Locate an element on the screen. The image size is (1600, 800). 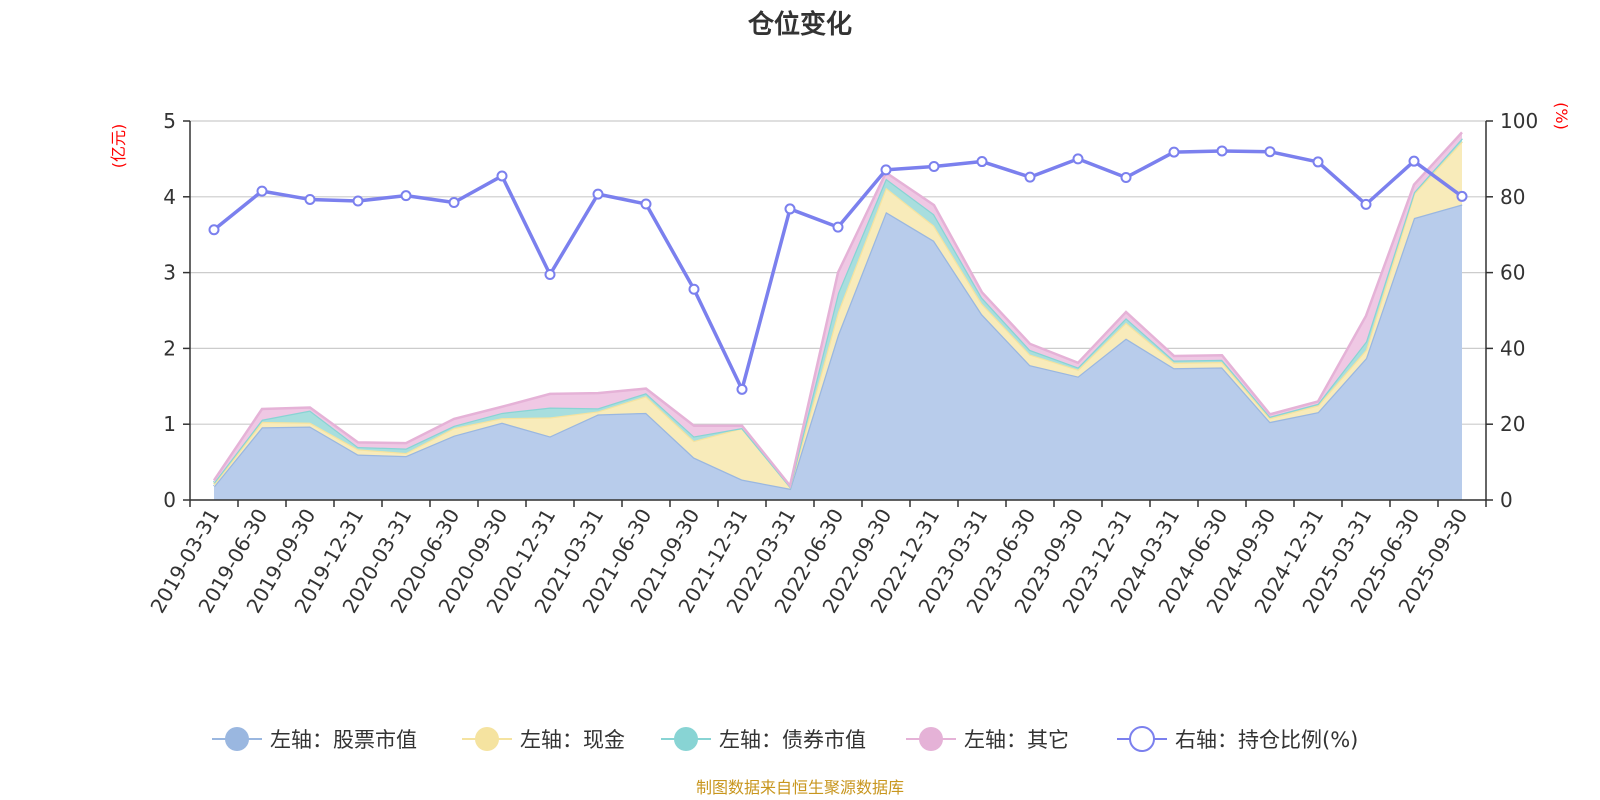
right-axis-unit: (%) is located at coordinates (1561, 116).